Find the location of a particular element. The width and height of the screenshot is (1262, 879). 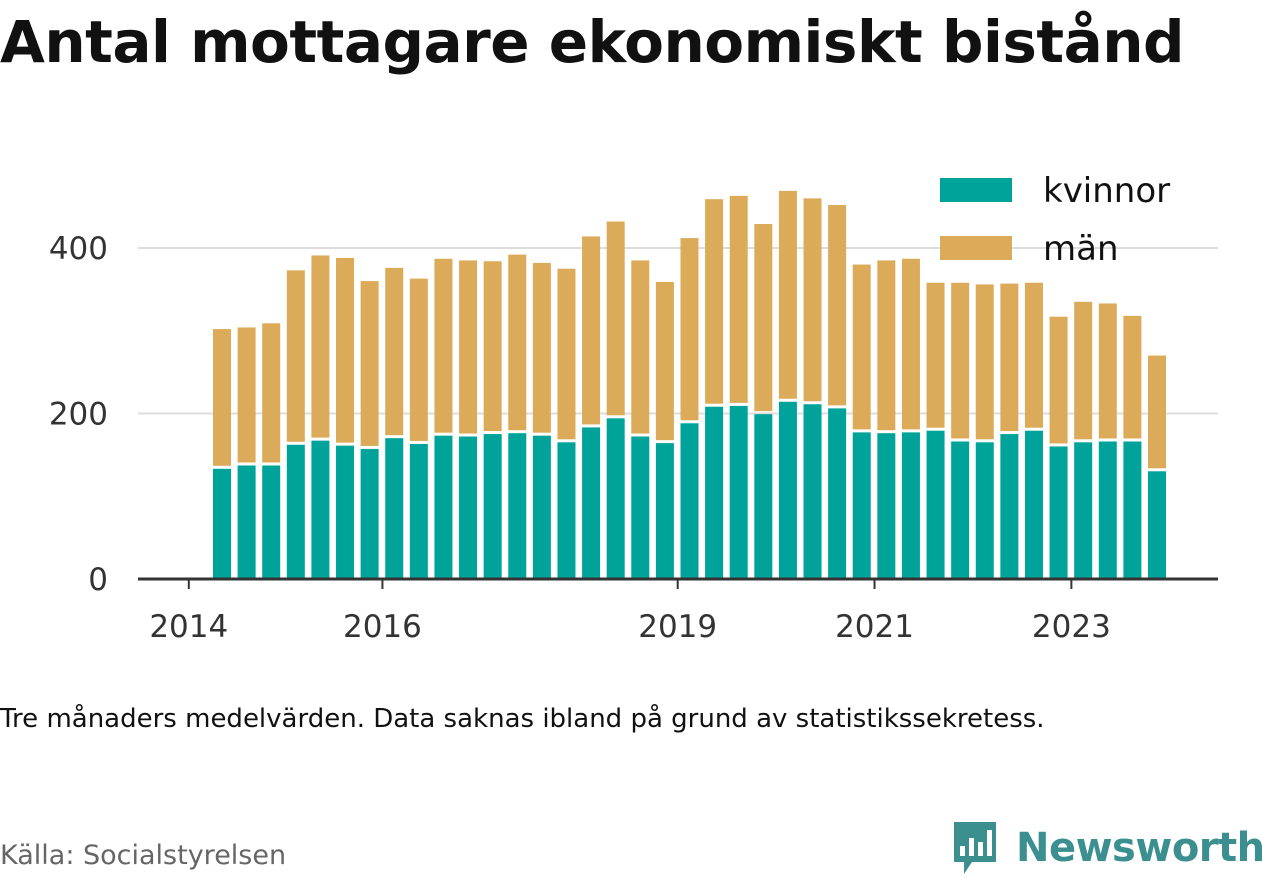

legend-swatch-män is located at coordinates (976, 248).